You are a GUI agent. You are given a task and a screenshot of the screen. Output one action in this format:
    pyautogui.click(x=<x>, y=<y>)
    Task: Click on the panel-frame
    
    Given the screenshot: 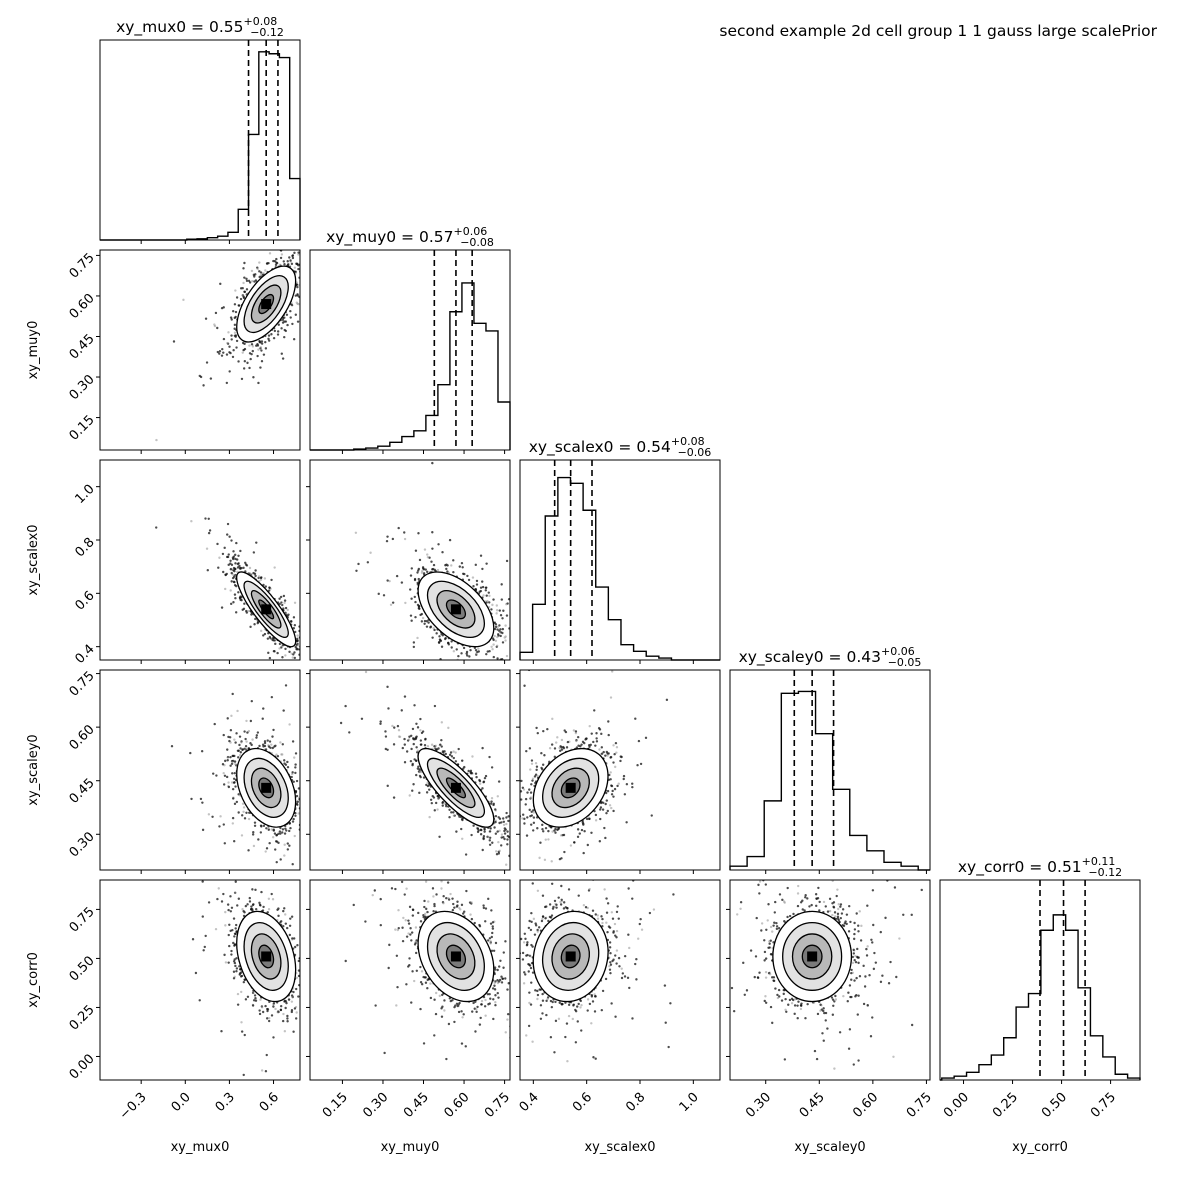 What is the action you would take?
    pyautogui.click(x=620, y=560)
    